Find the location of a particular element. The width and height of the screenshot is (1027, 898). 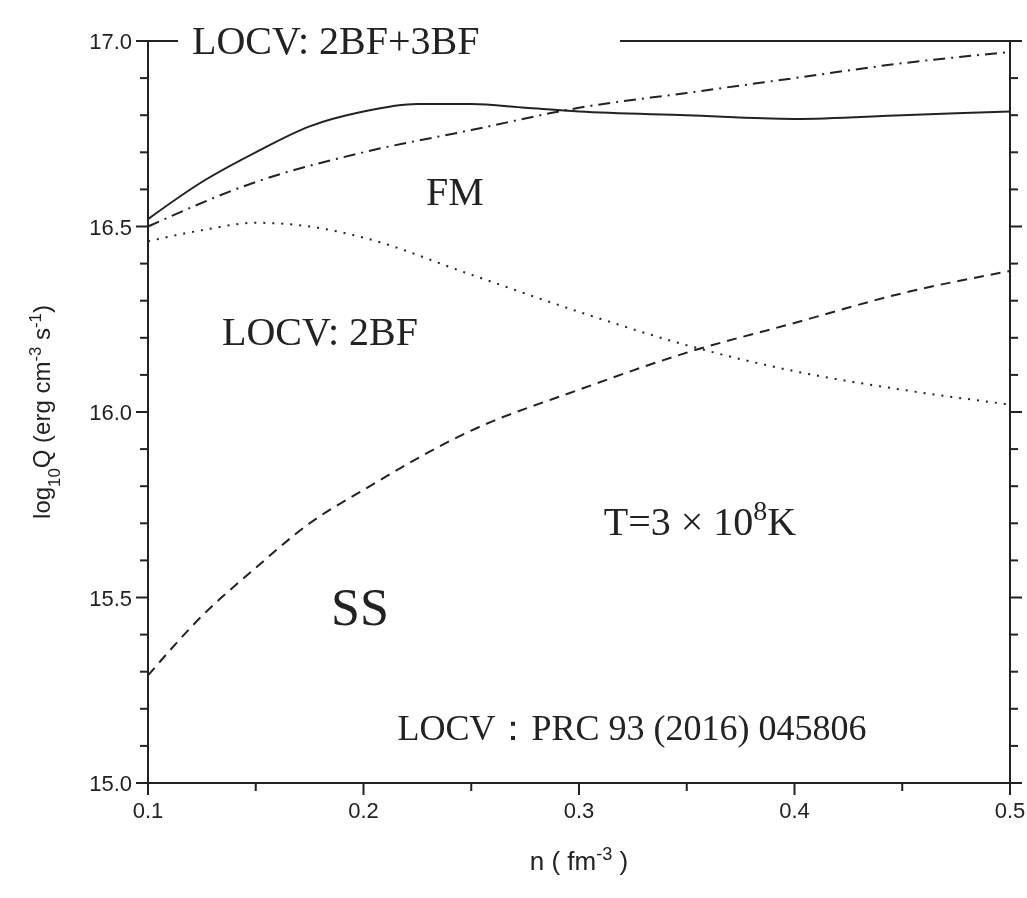

x-tick-label: 0.2 is located at coordinates (363, 810).